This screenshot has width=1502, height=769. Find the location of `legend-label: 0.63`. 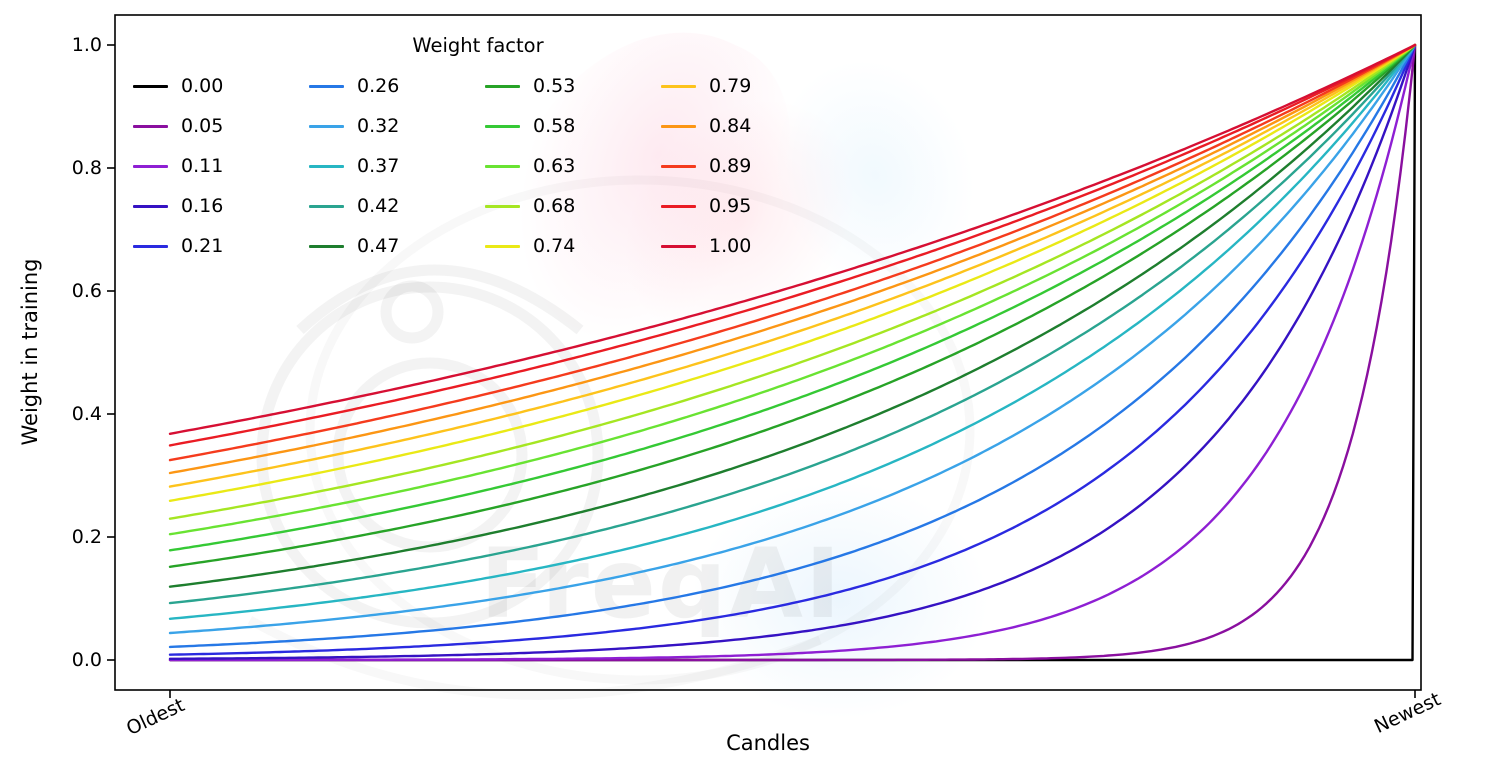

legend-label: 0.63 is located at coordinates (554, 166).